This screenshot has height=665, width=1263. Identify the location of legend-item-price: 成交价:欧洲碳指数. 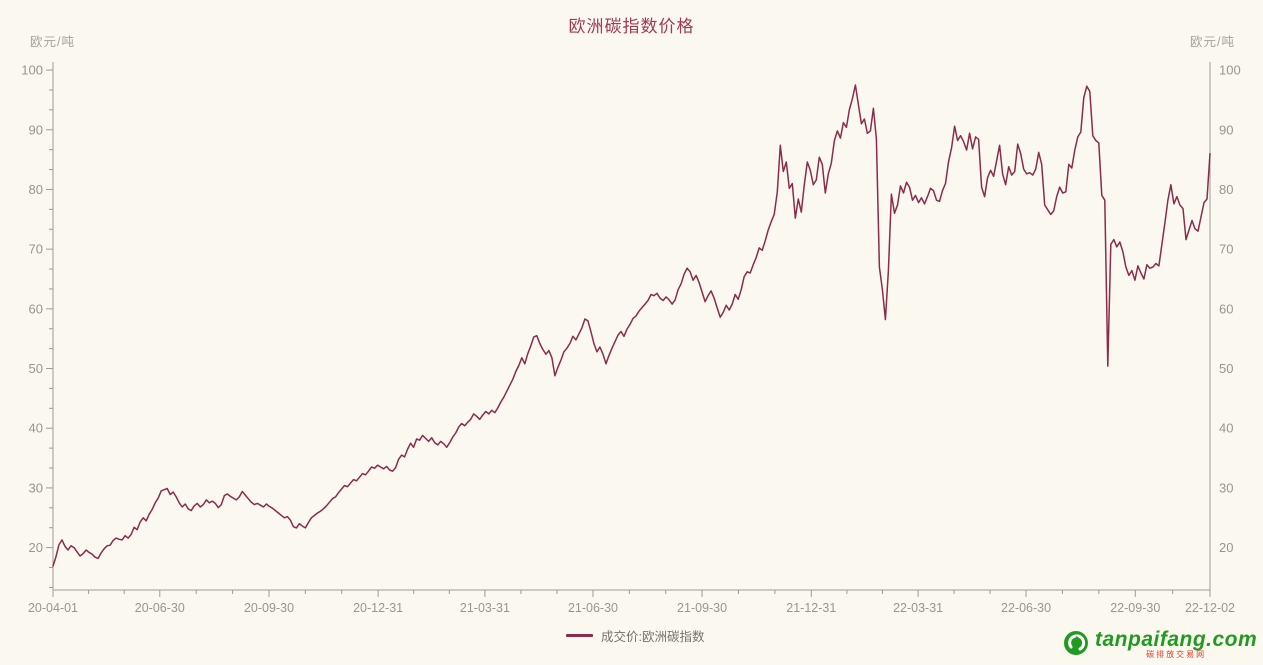
(635, 635).